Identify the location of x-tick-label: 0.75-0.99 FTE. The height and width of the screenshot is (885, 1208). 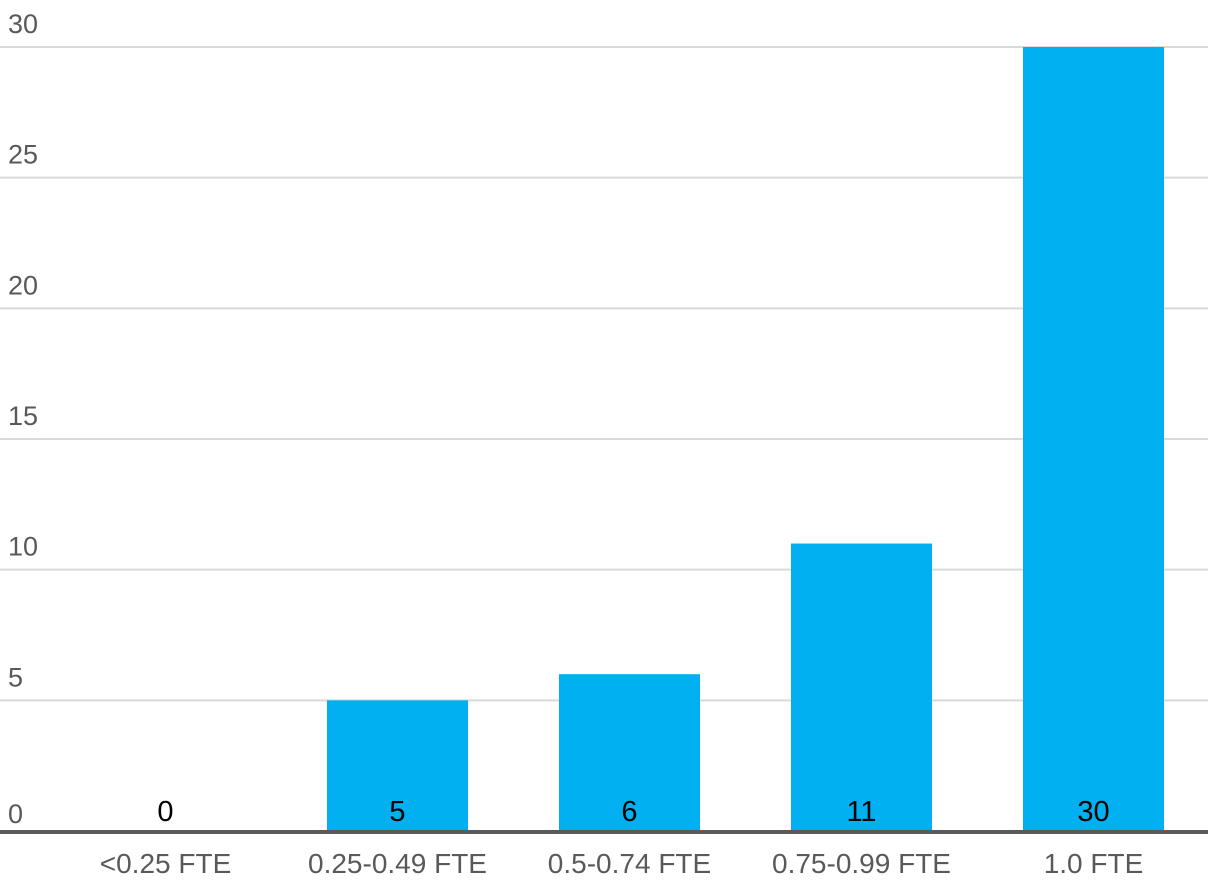
(861, 863).